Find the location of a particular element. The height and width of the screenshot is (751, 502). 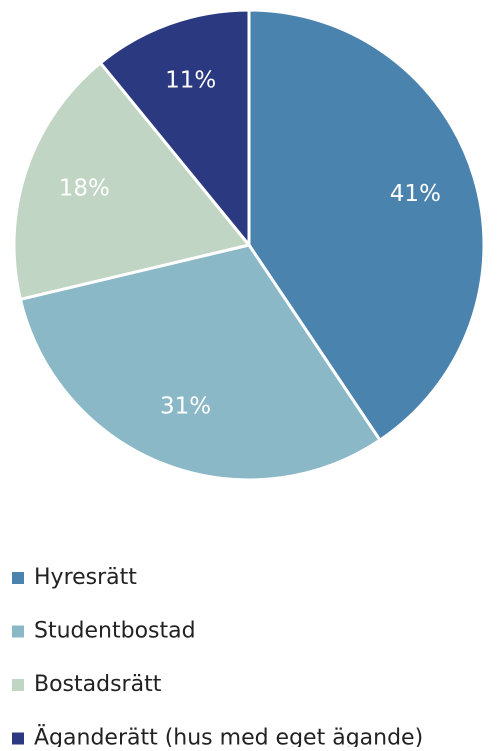

pie-slice is located at coordinates (174, 129).